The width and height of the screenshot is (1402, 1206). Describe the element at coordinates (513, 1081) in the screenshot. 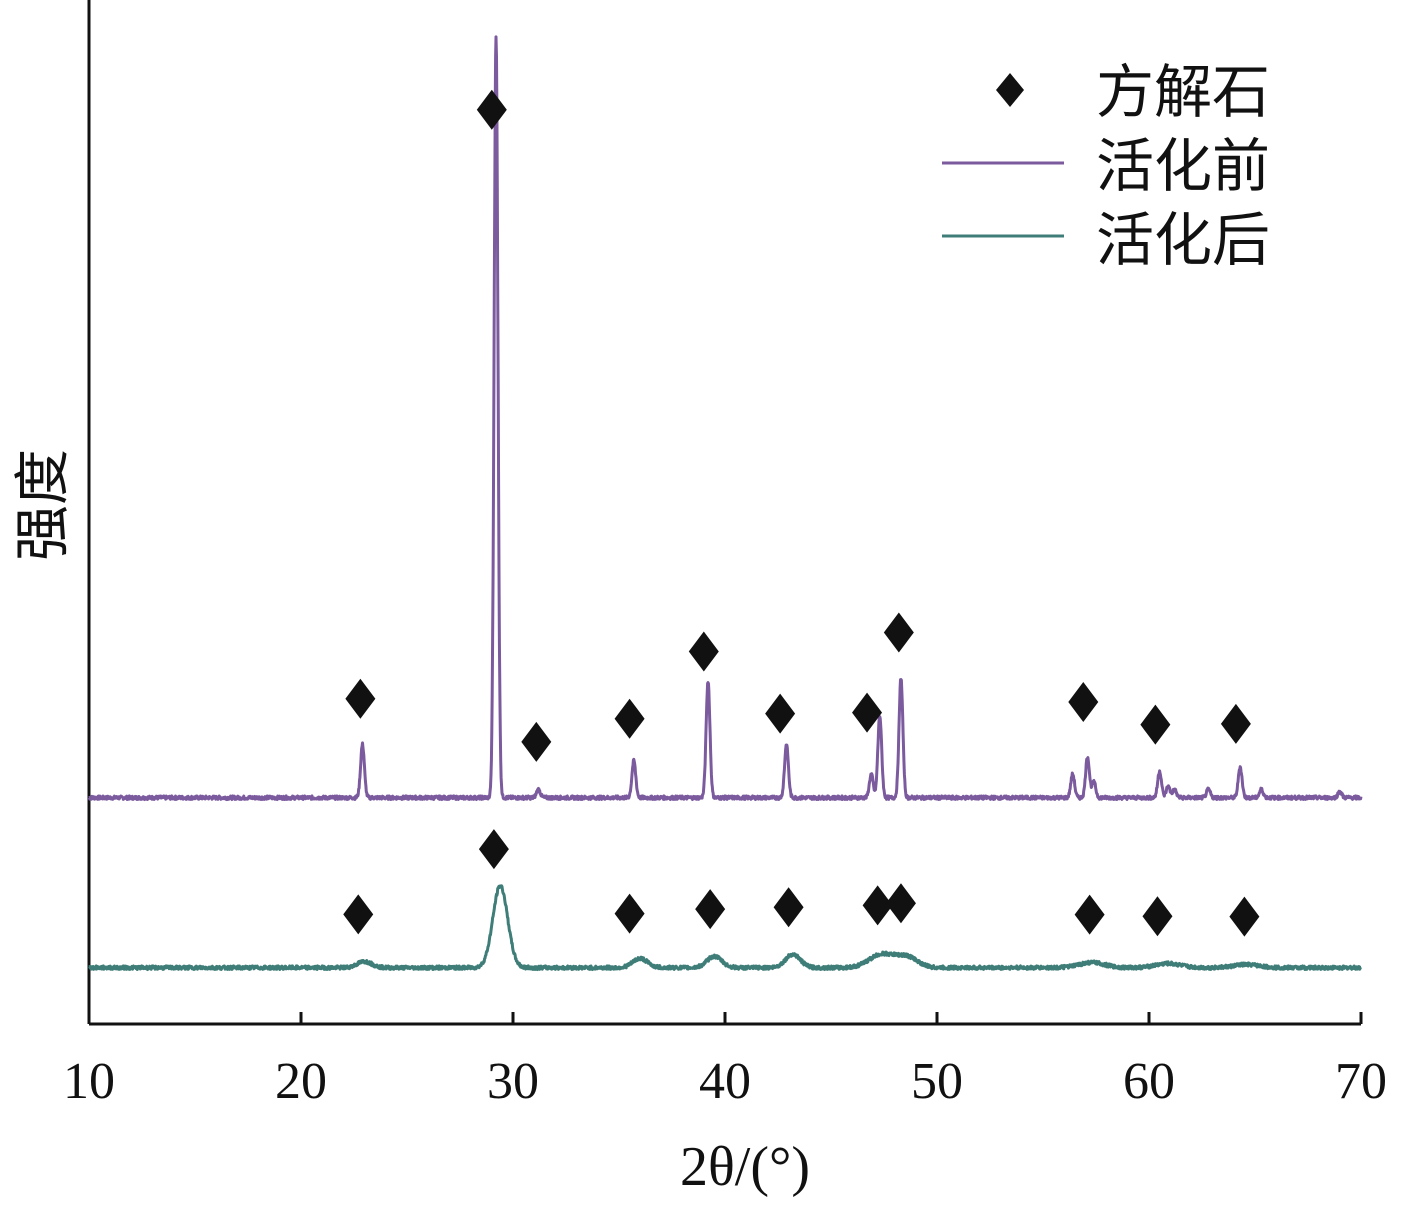

I see `x-tick-label: 30` at that location.